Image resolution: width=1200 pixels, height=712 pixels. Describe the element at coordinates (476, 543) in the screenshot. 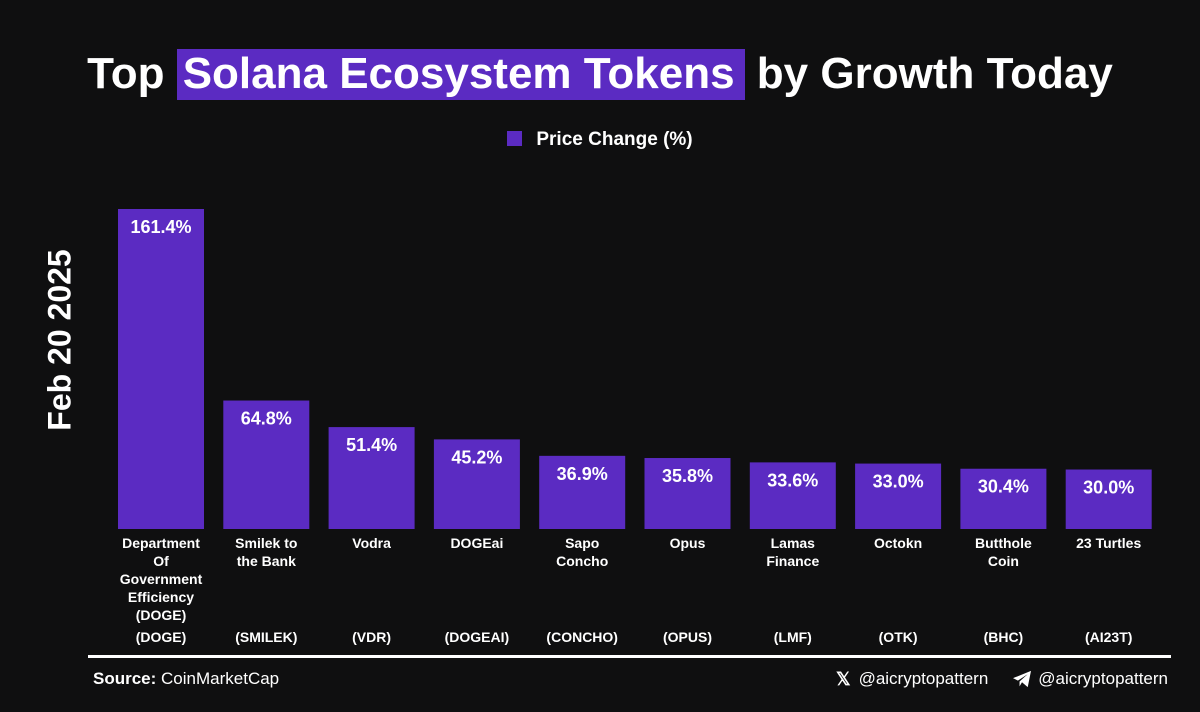

I see `category-label: DOGEai` at that location.